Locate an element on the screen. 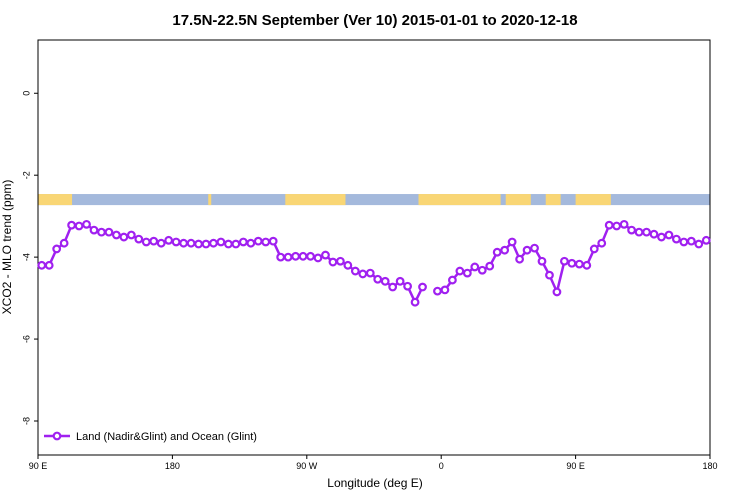 The height and width of the screenshot is (500, 750). y-axis-label: XCO2 - MLO trend (ppm) is located at coordinates (7, 247).